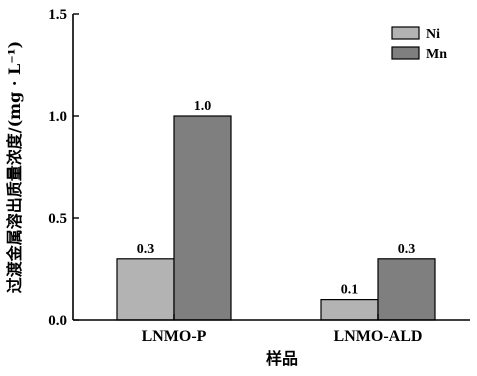  Describe the element at coordinates (57, 117) in the screenshot. I see `y-tick-label: 1.0` at that location.